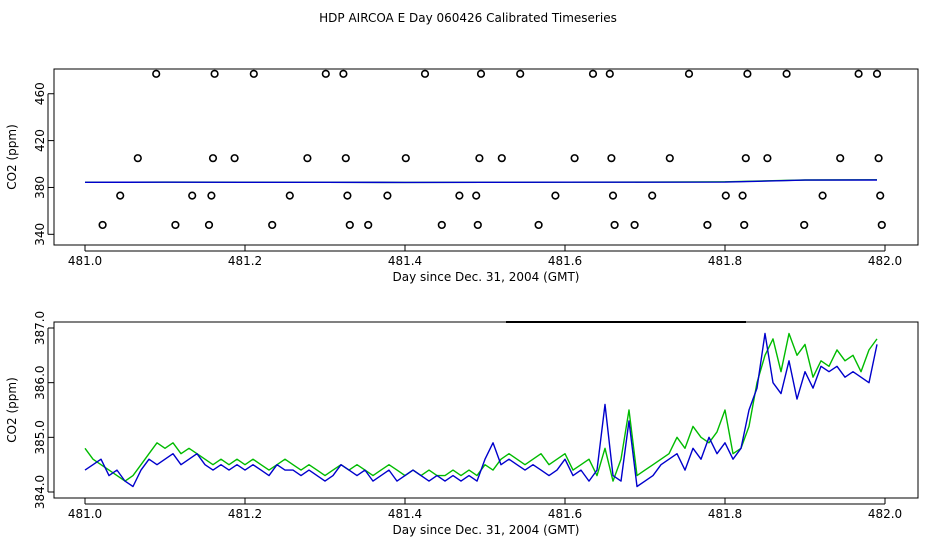  Describe the element at coordinates (43, 164) in the screenshot. I see `top-y-ticks: 340 380 420 460` at that location.